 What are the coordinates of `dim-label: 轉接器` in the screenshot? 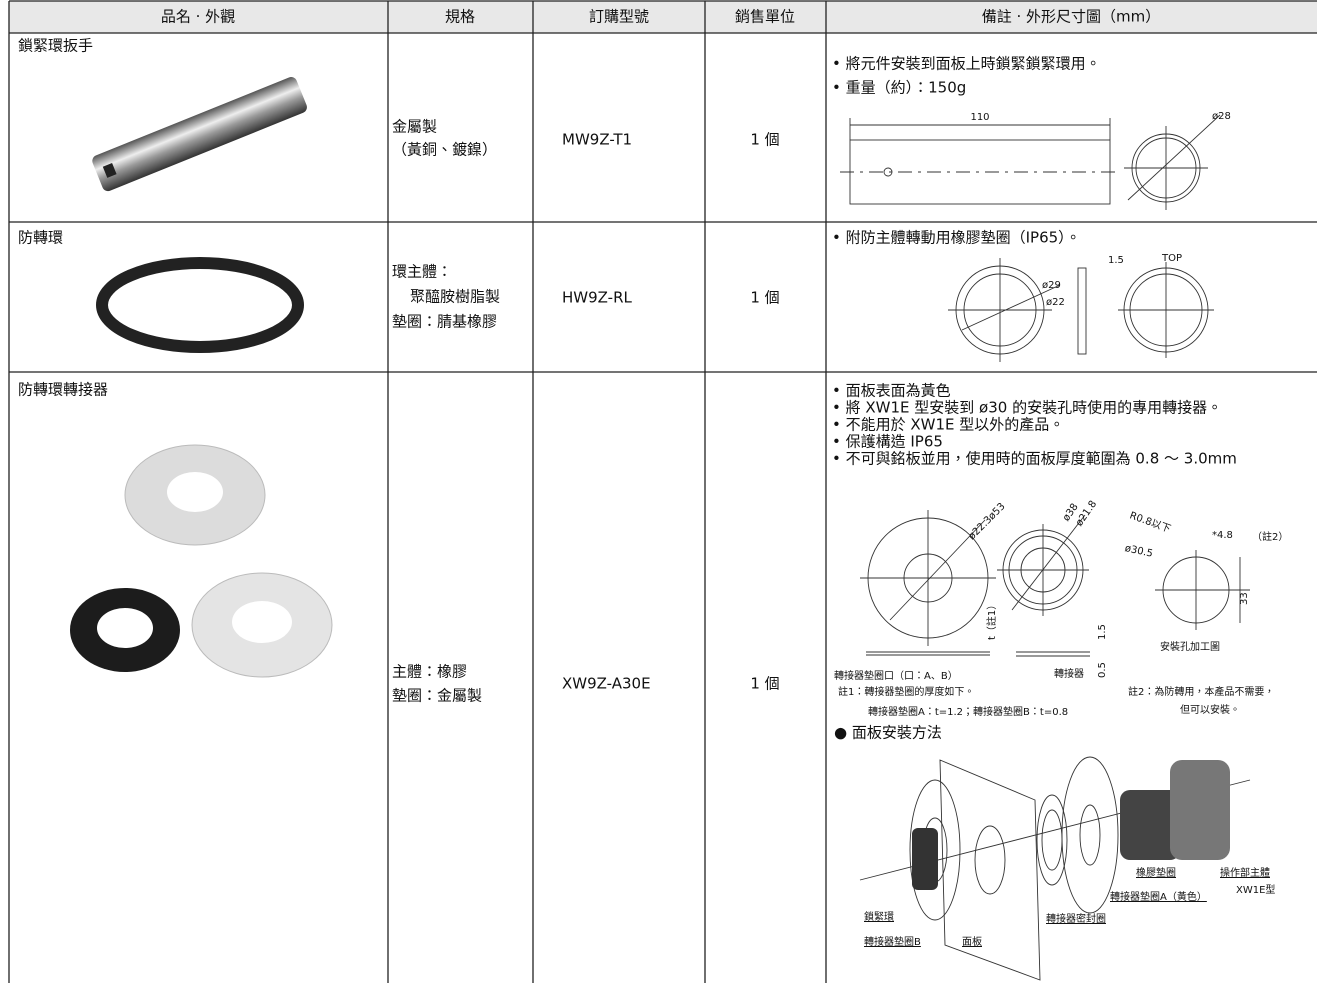 It's located at (1069, 673).